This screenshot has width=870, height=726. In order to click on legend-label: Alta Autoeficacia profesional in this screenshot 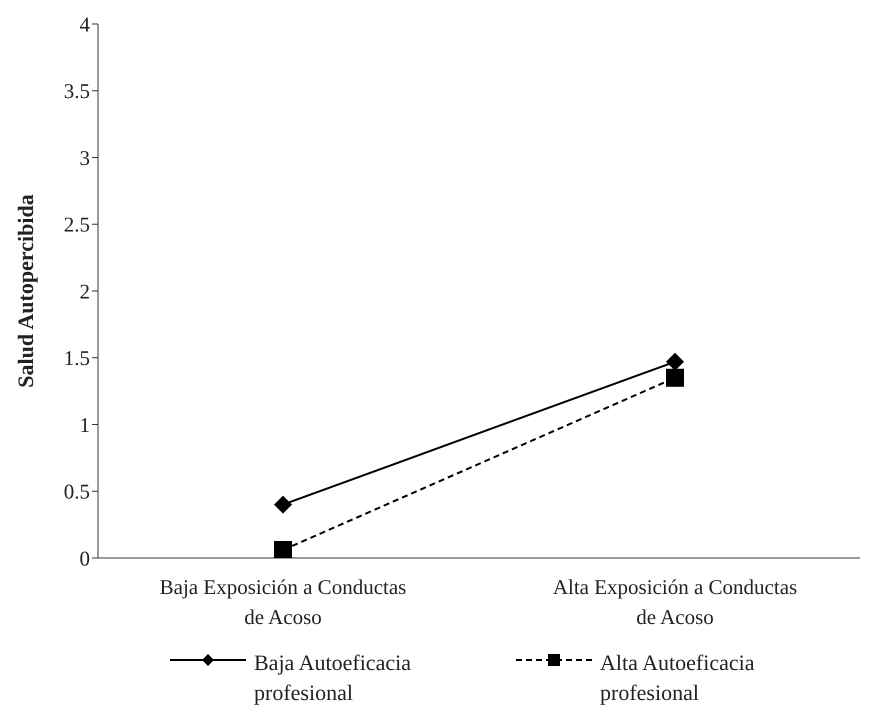, I will do `click(678, 678)`.